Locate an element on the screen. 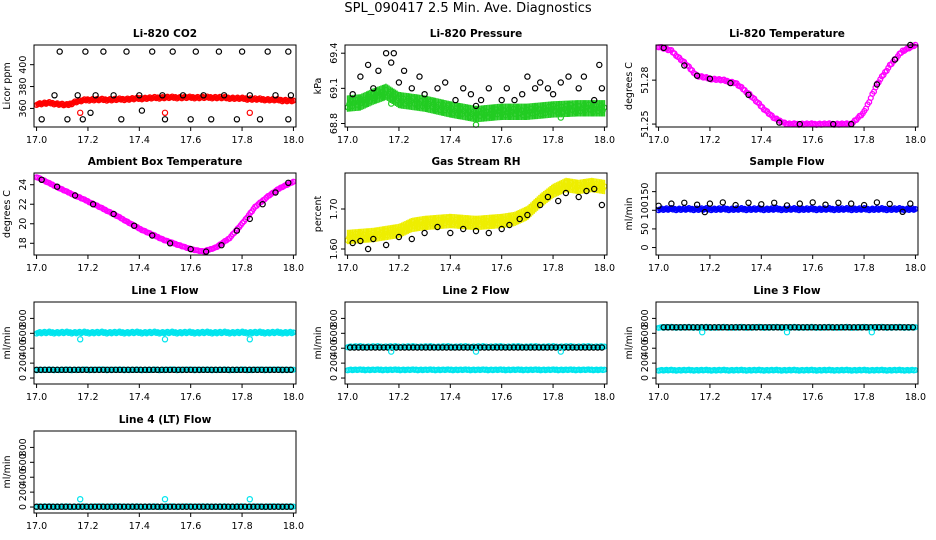  panel-title: Ambient Box Temperature is located at coordinates (165, 162).